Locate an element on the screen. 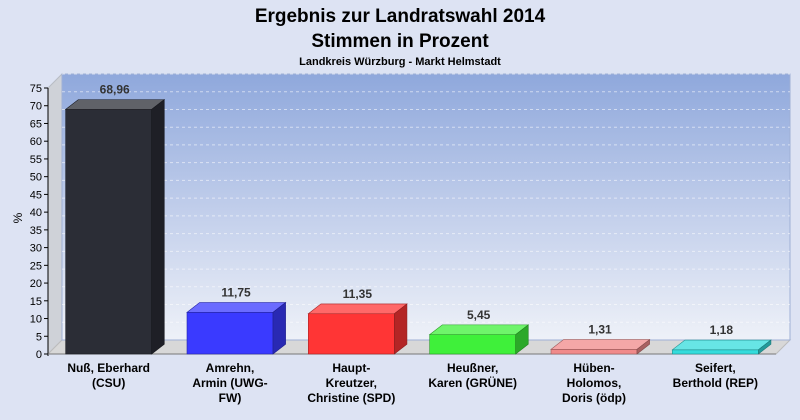 This screenshot has width=800, height=420. chart-title: Ergebnis zur Landratswahl 2014 is located at coordinates (400, 16).